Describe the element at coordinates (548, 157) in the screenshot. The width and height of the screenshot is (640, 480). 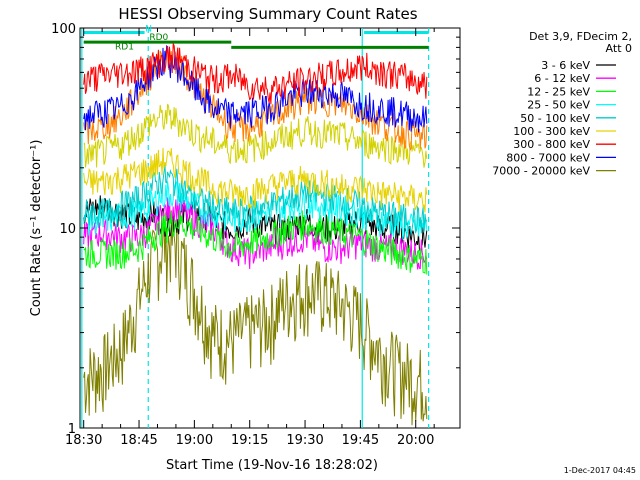
I see `legend-label: 800 - 7000 keV` at that location.